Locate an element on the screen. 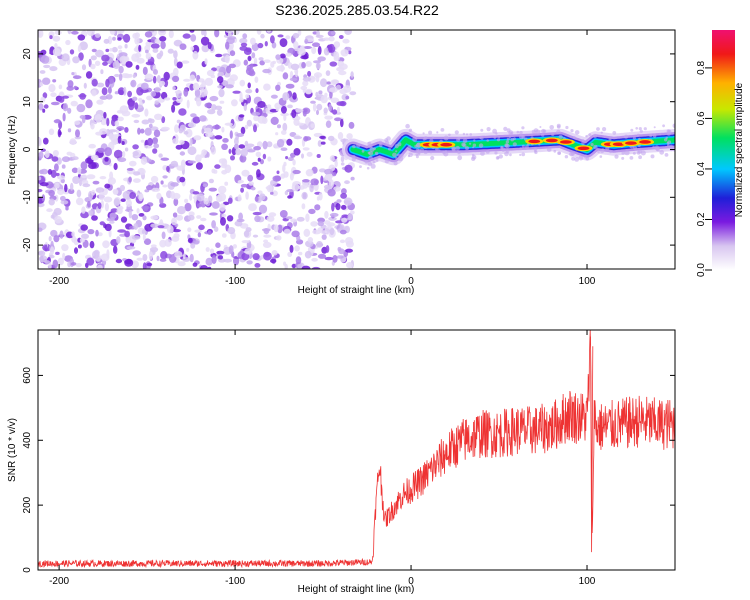 This screenshot has height=600, width=750. x-tick-label: 100 is located at coordinates (587, 581).